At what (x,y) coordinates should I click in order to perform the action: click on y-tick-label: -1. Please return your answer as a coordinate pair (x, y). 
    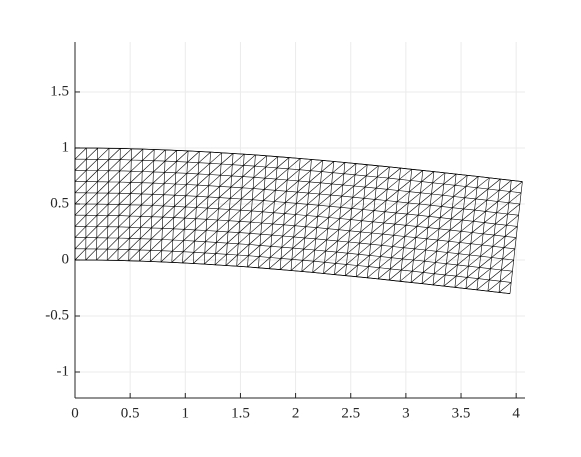
    Looking at the image, I should click on (63, 371).